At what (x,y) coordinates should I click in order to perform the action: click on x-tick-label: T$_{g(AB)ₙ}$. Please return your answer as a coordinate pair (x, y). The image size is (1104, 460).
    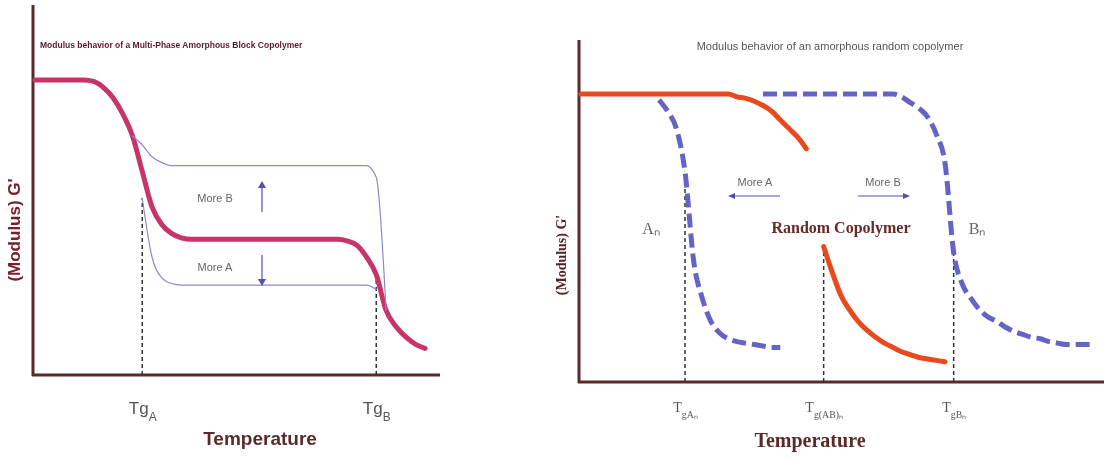
    Looking at the image, I should click on (824, 410).